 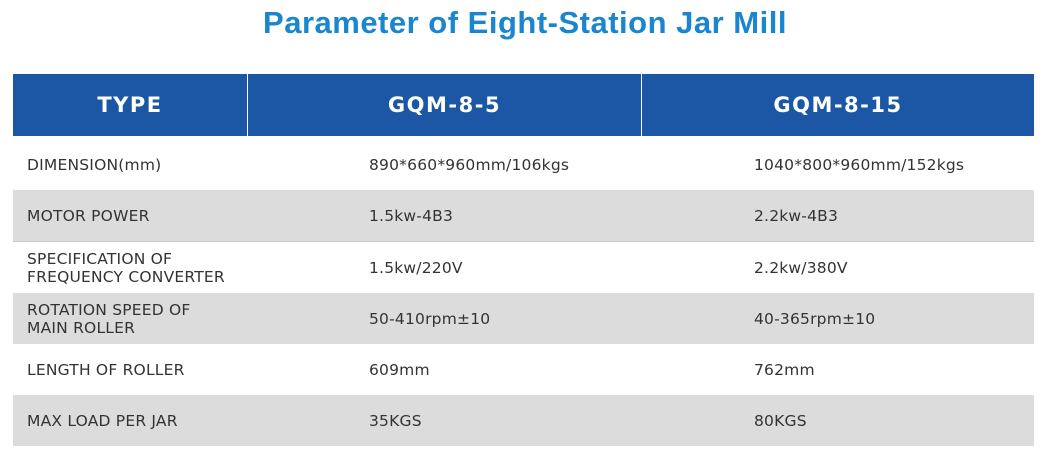 I want to click on cell-gqm-8-15: 762mm, so click(x=837, y=369).